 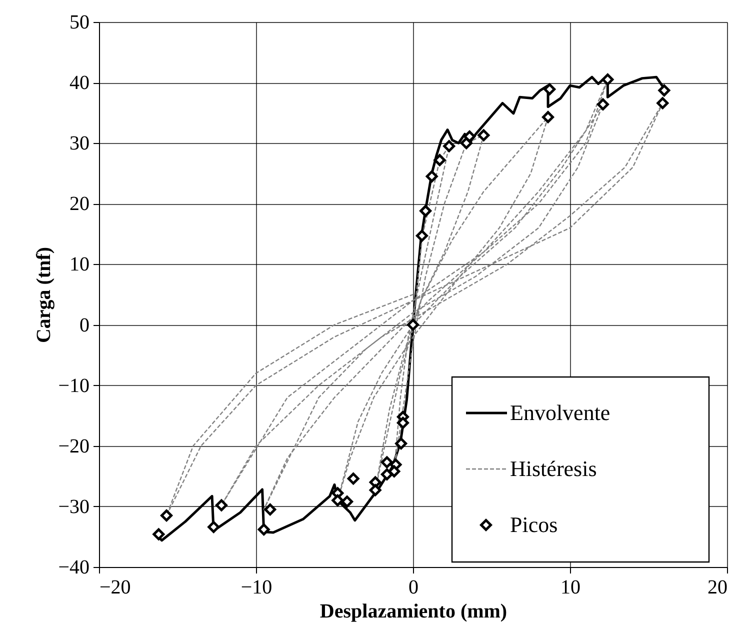 What do you see at coordinates (80, 143) in the screenshot?
I see `y-tick-label: 30` at bounding box center [80, 143].